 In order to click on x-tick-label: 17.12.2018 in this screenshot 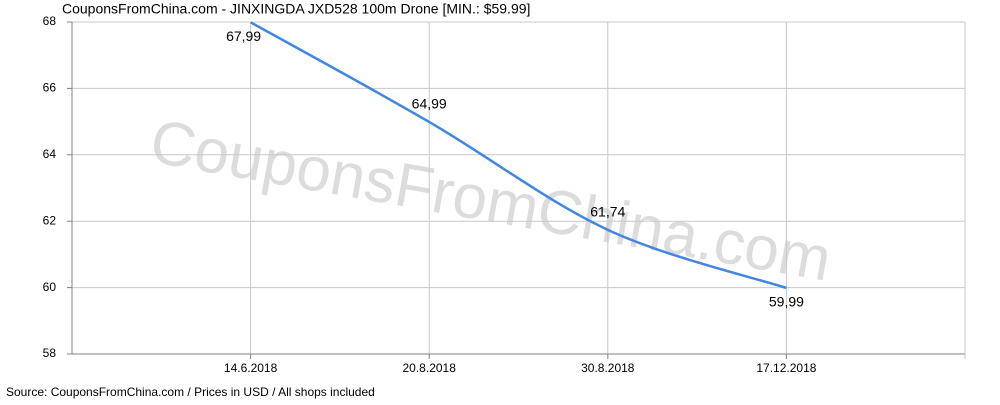, I will do `click(786, 368)`.